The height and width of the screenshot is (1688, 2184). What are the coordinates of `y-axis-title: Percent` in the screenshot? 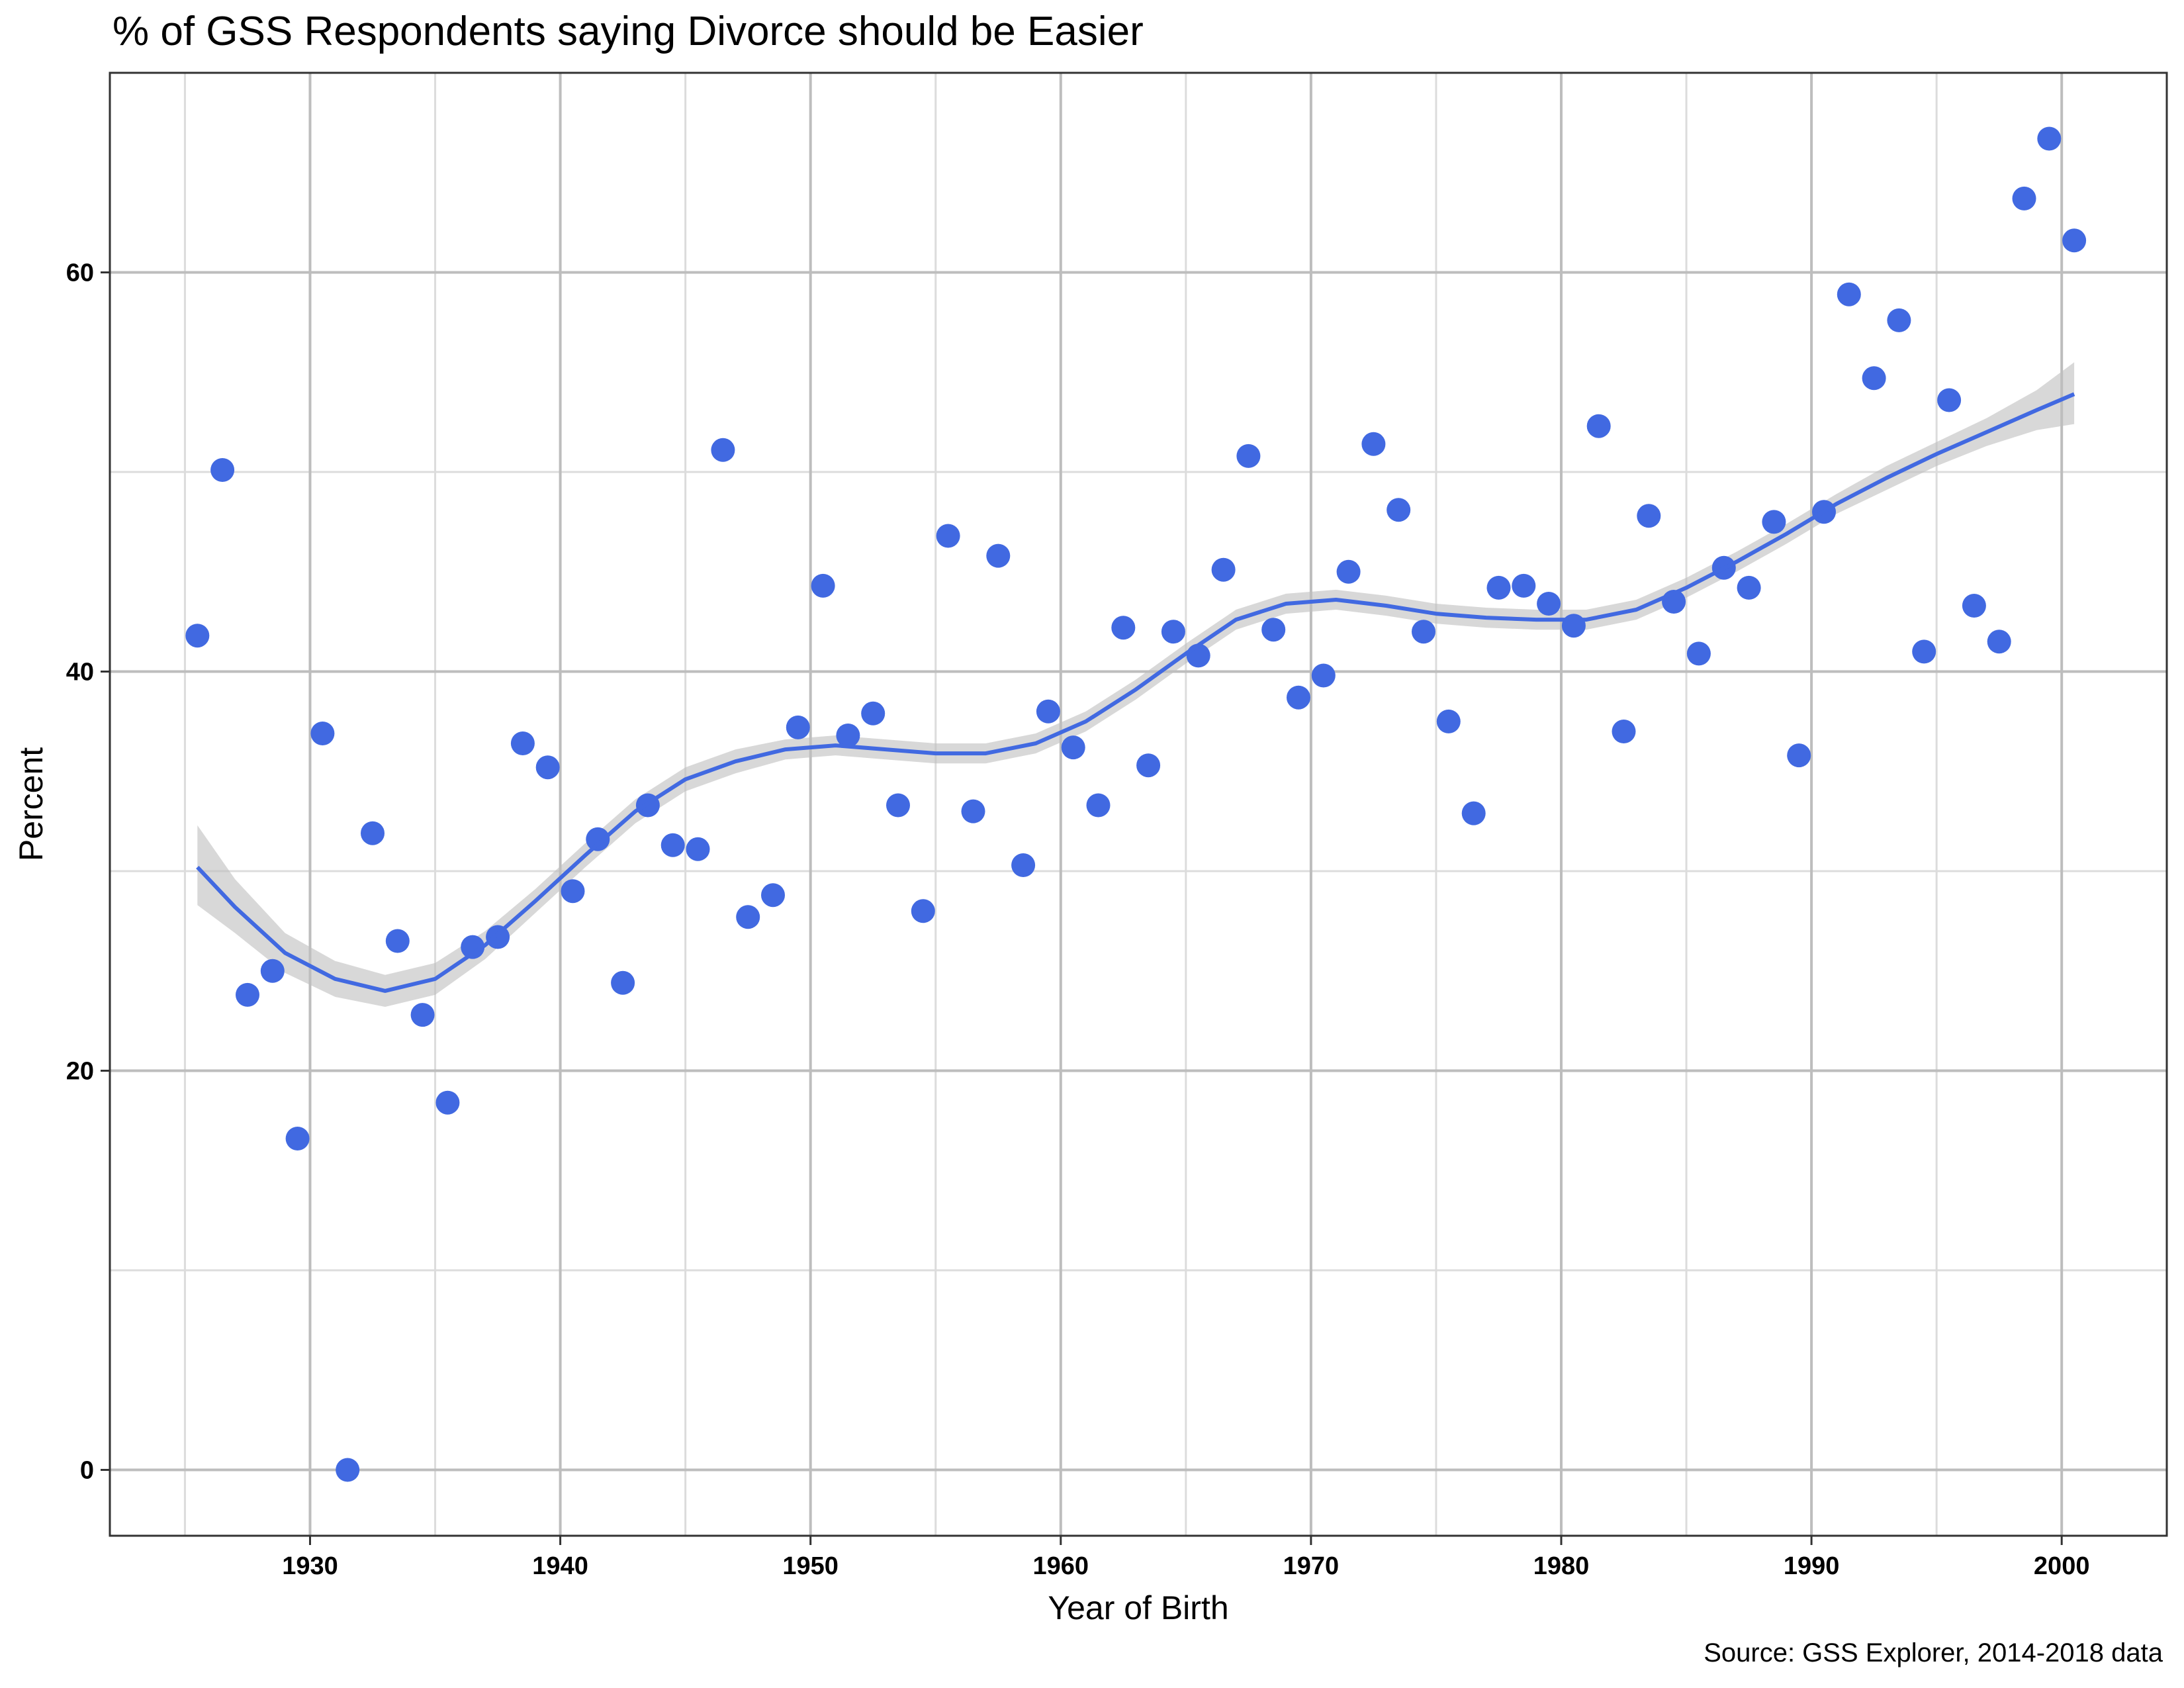 It's located at (32, 804).